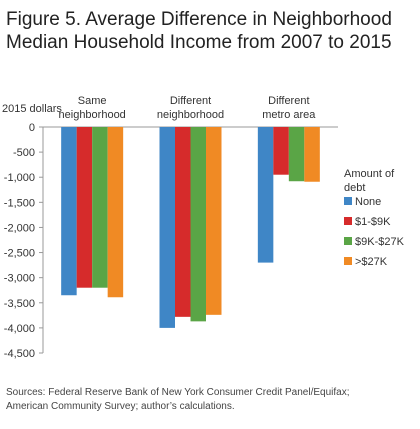 The width and height of the screenshot is (420, 429). What do you see at coordinates (19, 304) in the screenshot?
I see `y-tick-label: -3,500` at bounding box center [19, 304].